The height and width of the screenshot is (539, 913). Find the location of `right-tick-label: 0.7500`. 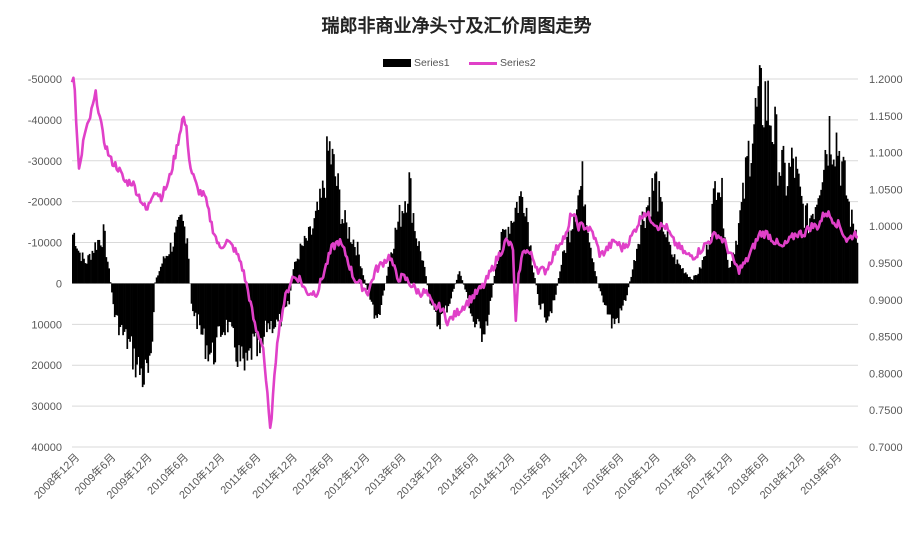

right-tick-label: 0.7500 is located at coordinates (886, 411).